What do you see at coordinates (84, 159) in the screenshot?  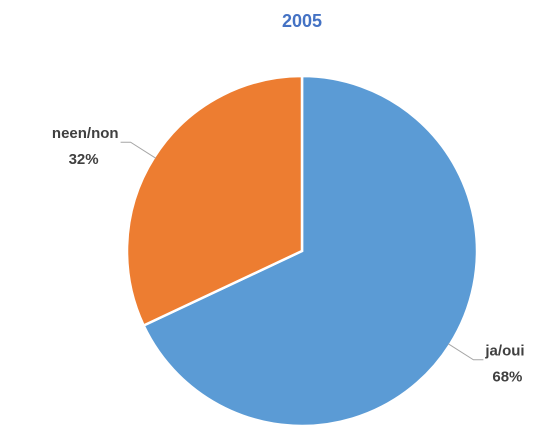 I see `value-label: 32%` at bounding box center [84, 159].